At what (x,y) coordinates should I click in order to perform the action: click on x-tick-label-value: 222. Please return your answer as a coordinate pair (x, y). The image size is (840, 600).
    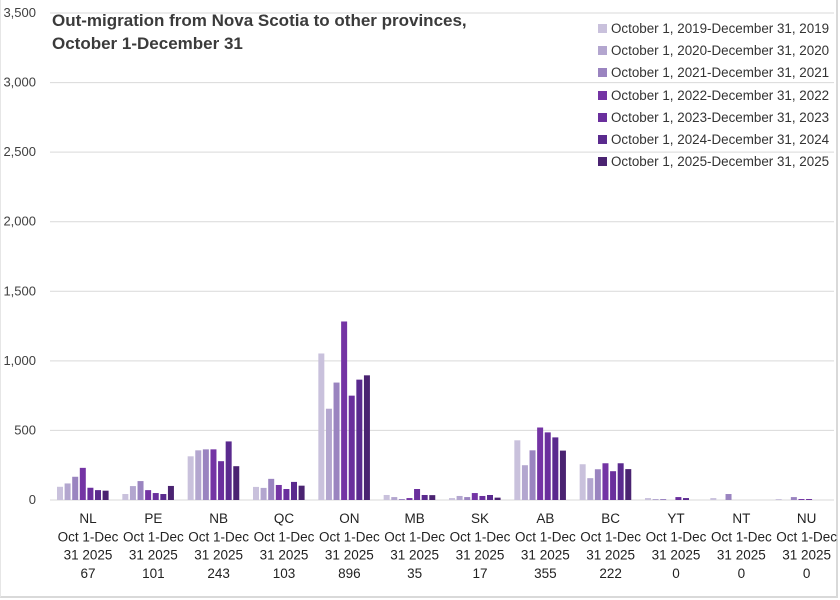
    Looking at the image, I should click on (610, 573).